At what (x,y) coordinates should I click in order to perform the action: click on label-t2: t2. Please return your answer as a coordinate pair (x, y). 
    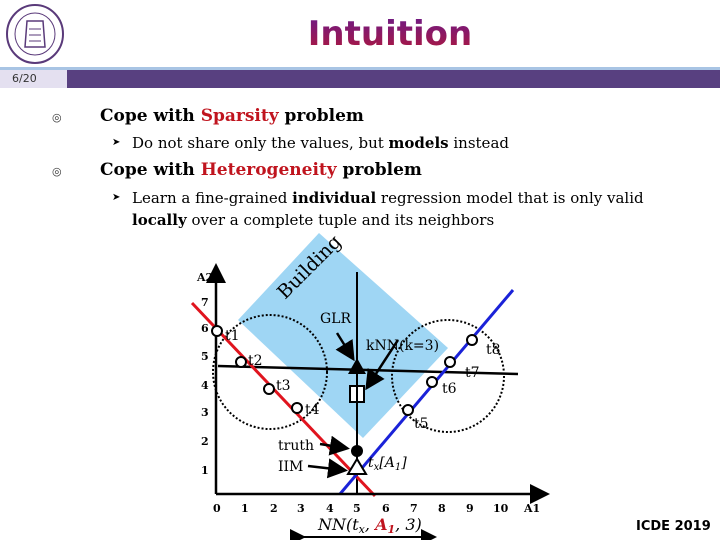
    Looking at the image, I should click on (255, 361).